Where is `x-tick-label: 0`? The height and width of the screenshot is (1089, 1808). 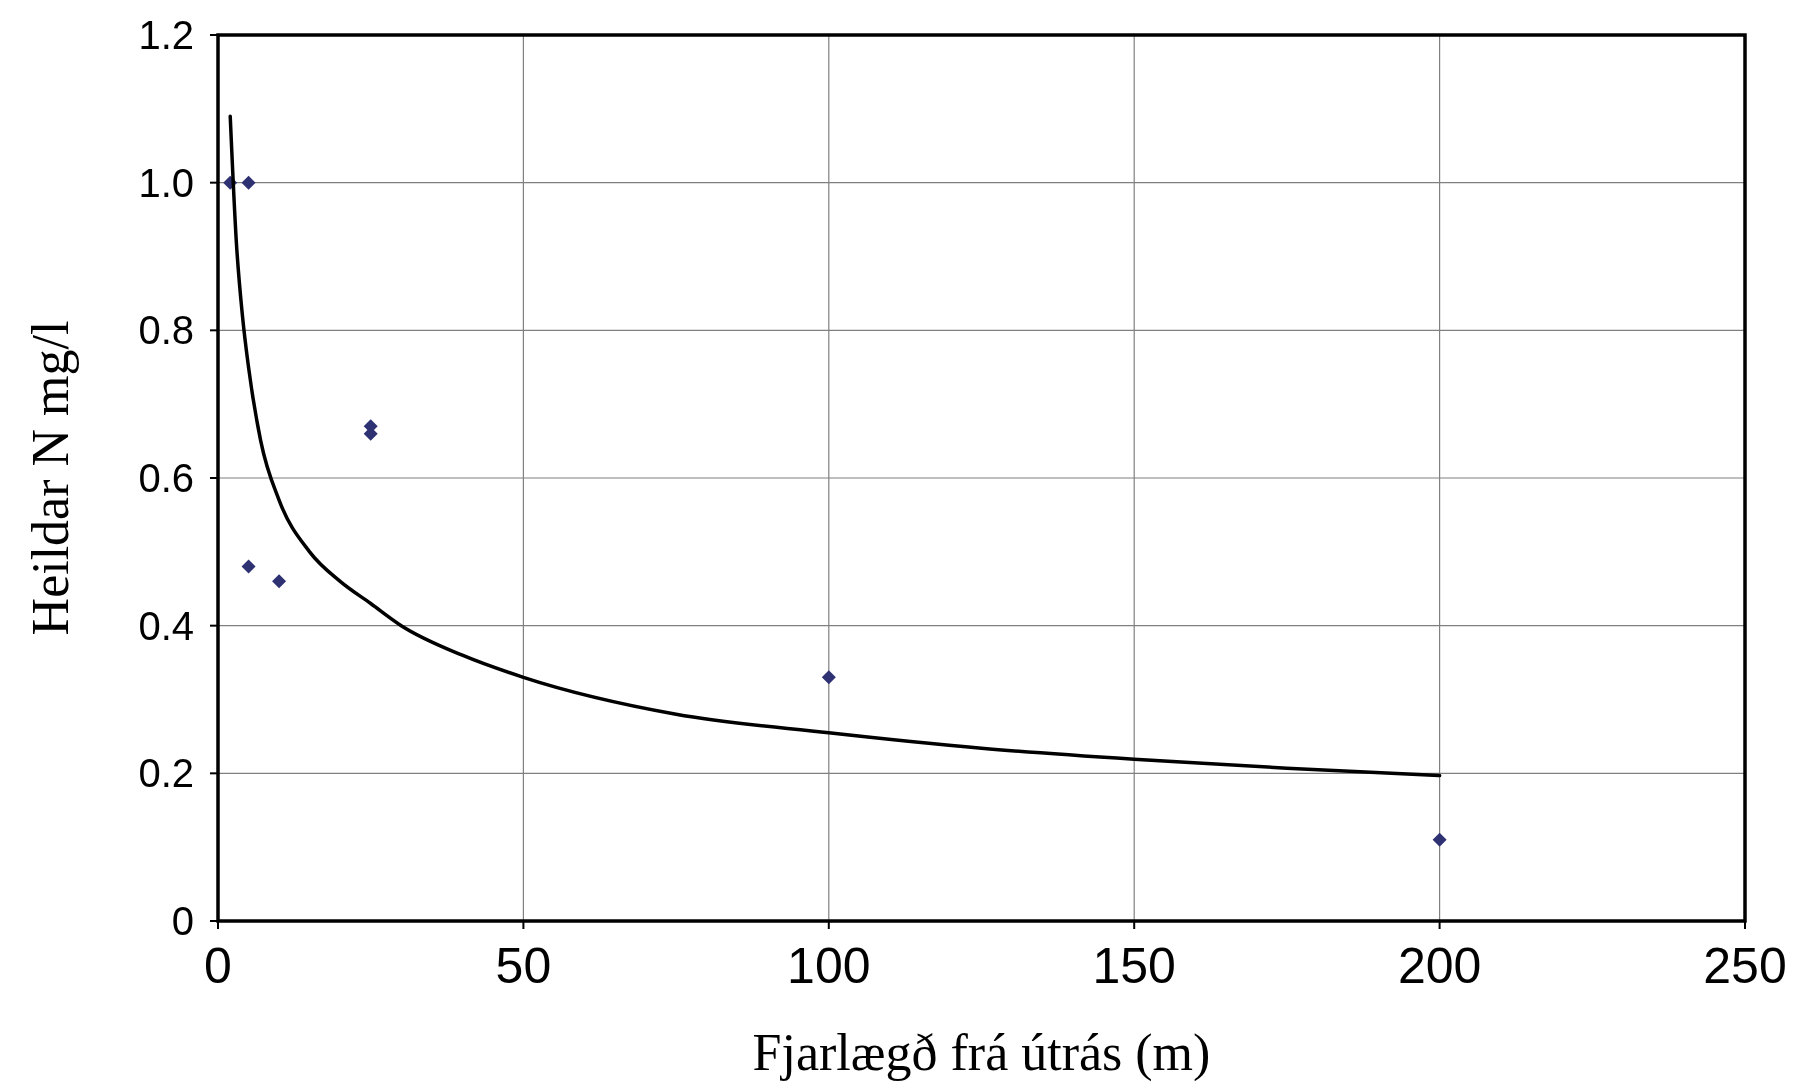
x-tick-label: 0 is located at coordinates (218, 966).